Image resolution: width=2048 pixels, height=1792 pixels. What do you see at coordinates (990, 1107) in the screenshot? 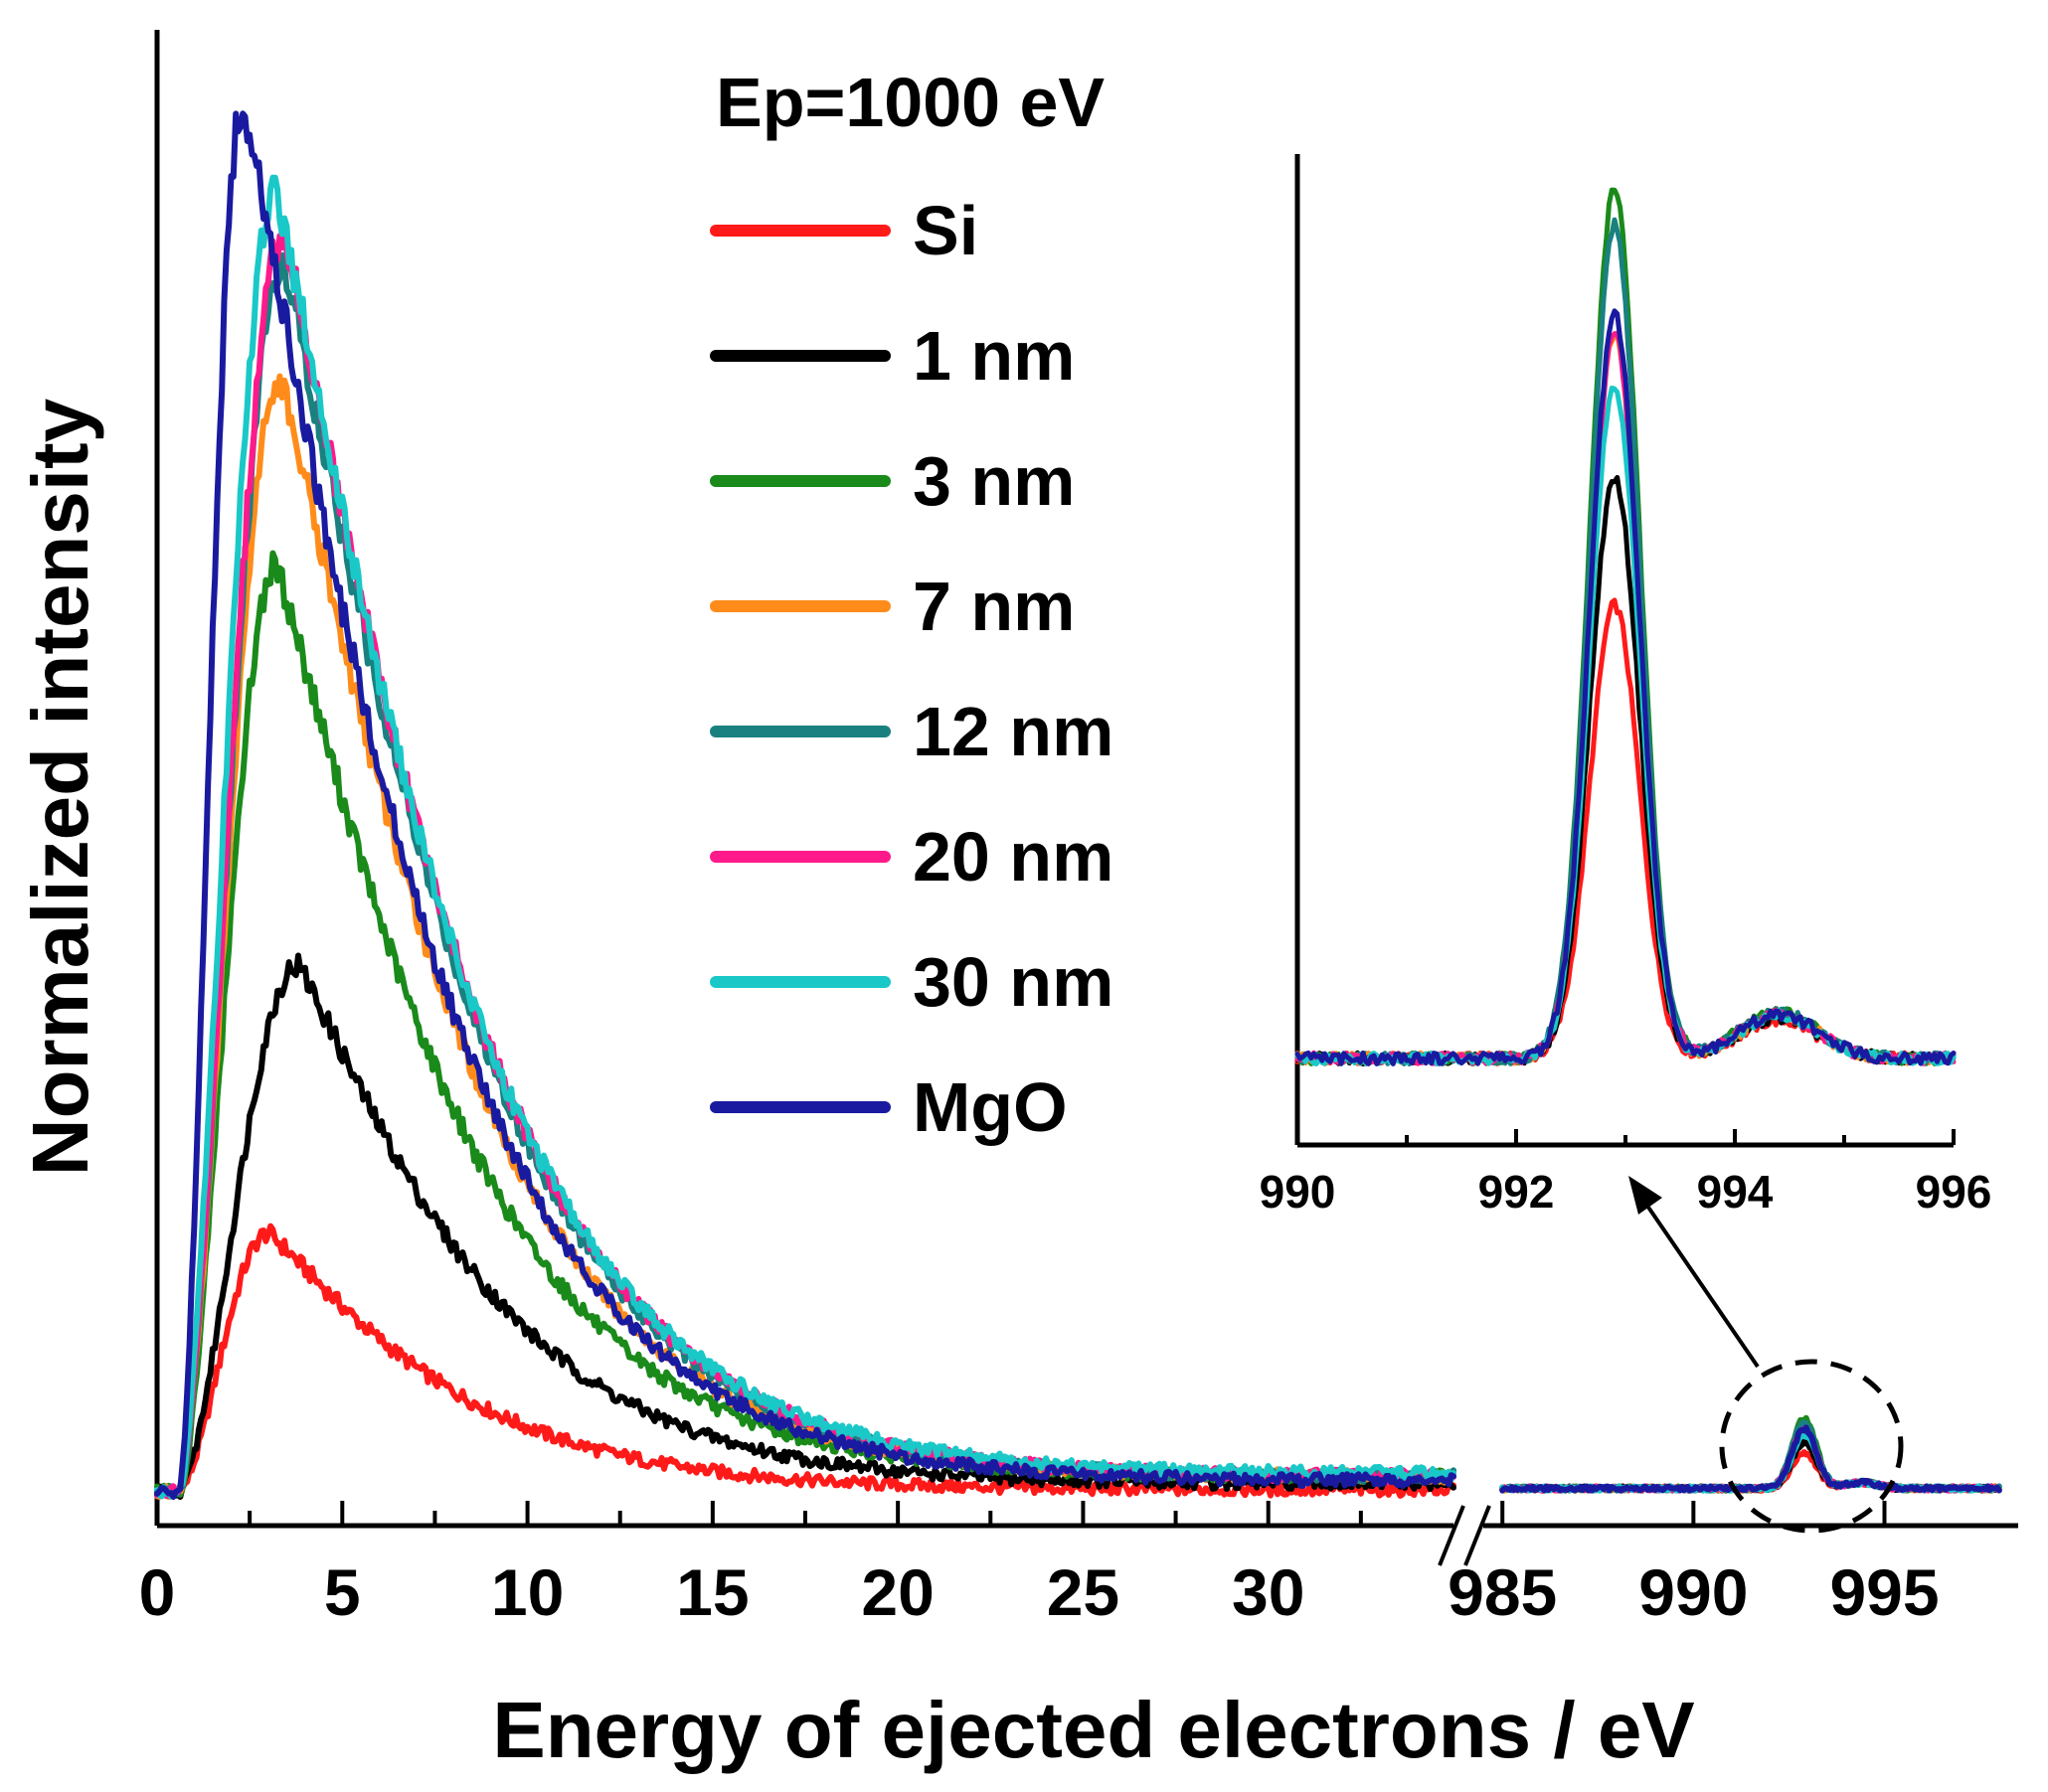
I see `legend-label: MgO` at bounding box center [990, 1107].